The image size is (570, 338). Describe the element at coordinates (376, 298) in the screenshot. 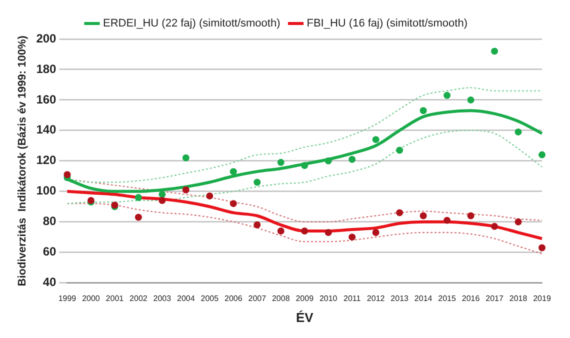

I see `x-tick-label: 2012` at that location.